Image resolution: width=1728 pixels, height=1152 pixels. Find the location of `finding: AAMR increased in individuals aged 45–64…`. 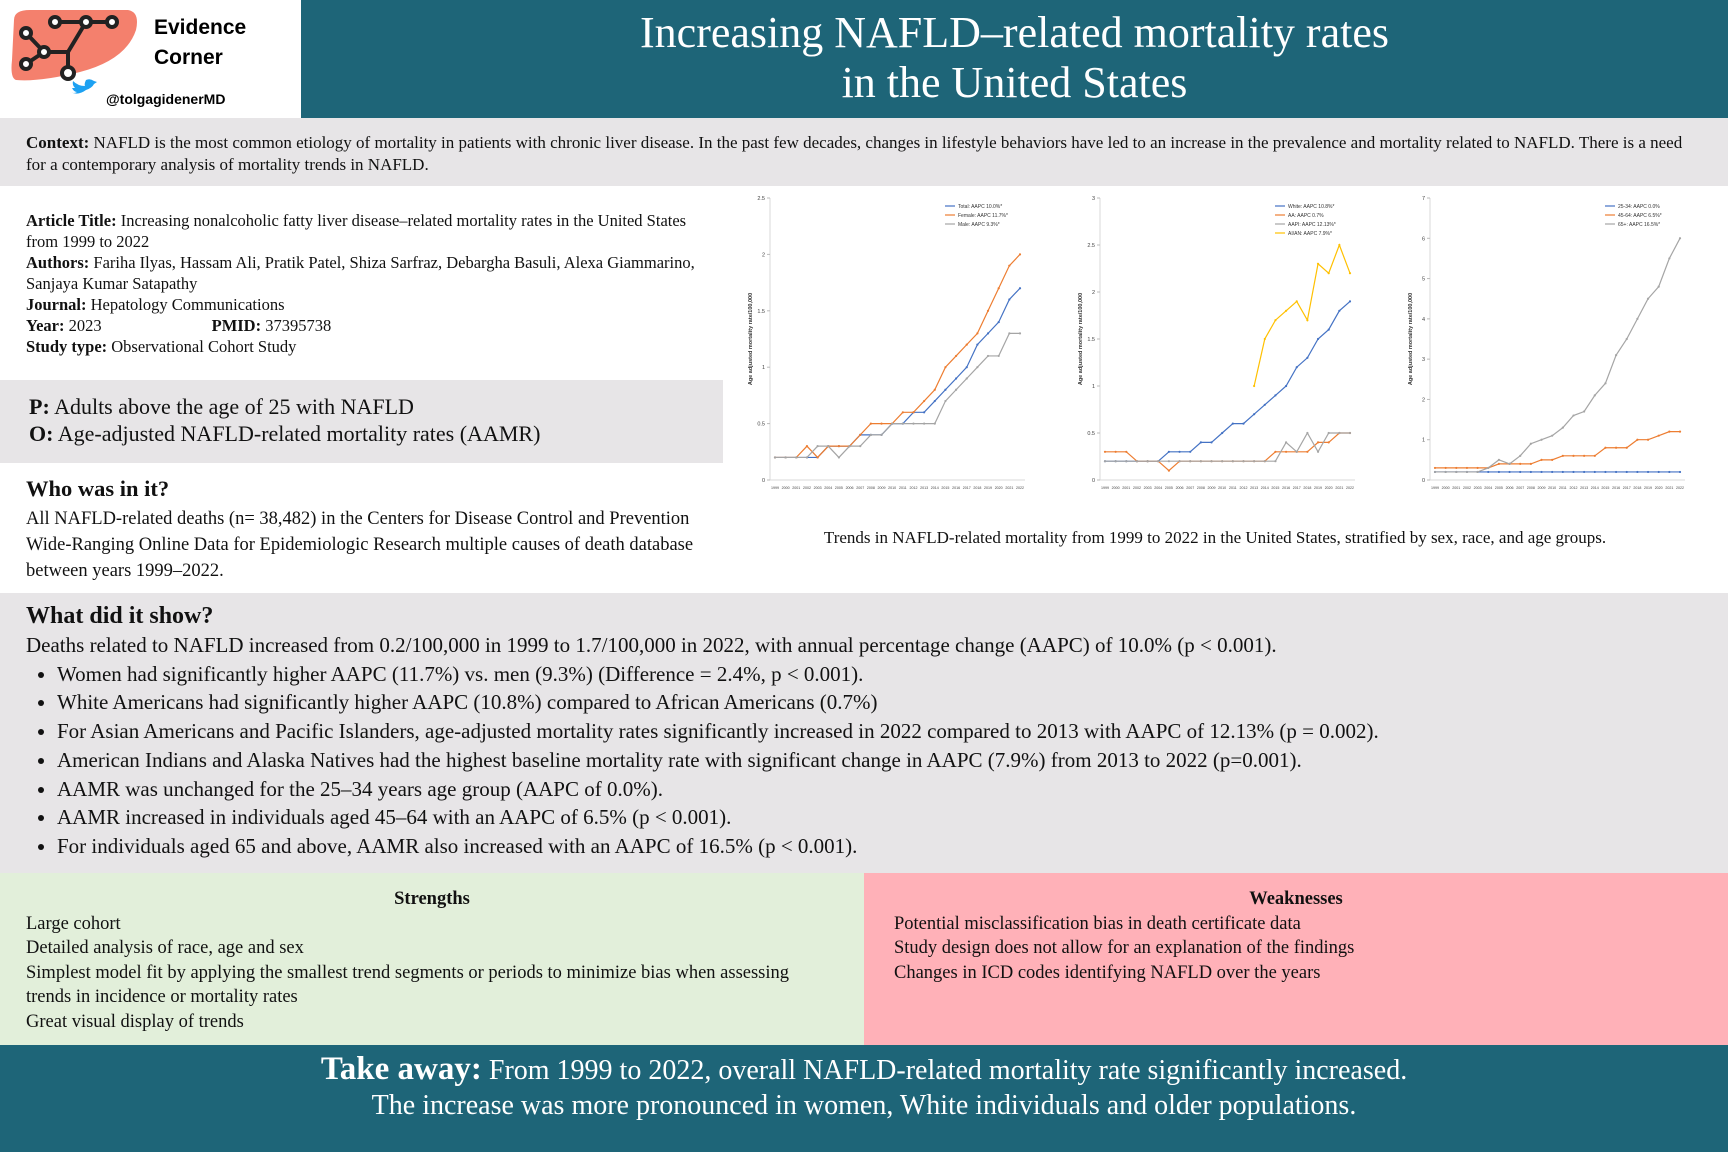

finding: AAMR increased in individuals aged 45–64… is located at coordinates (879, 817).